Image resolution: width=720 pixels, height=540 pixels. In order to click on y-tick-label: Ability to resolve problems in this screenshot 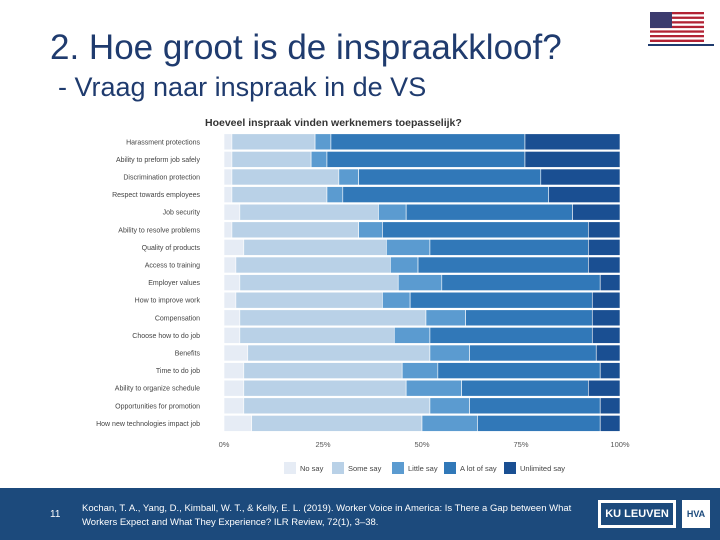, I will do `click(159, 230)`.